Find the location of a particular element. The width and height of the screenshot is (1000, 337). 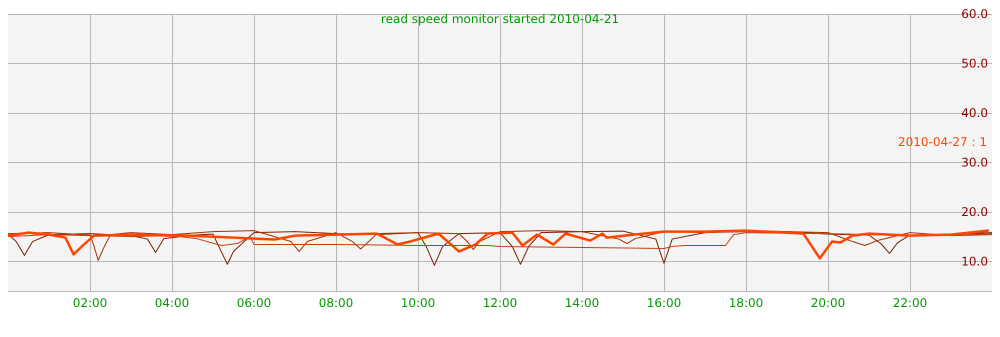

y-tick-label: 60.0 is located at coordinates (974, 14).